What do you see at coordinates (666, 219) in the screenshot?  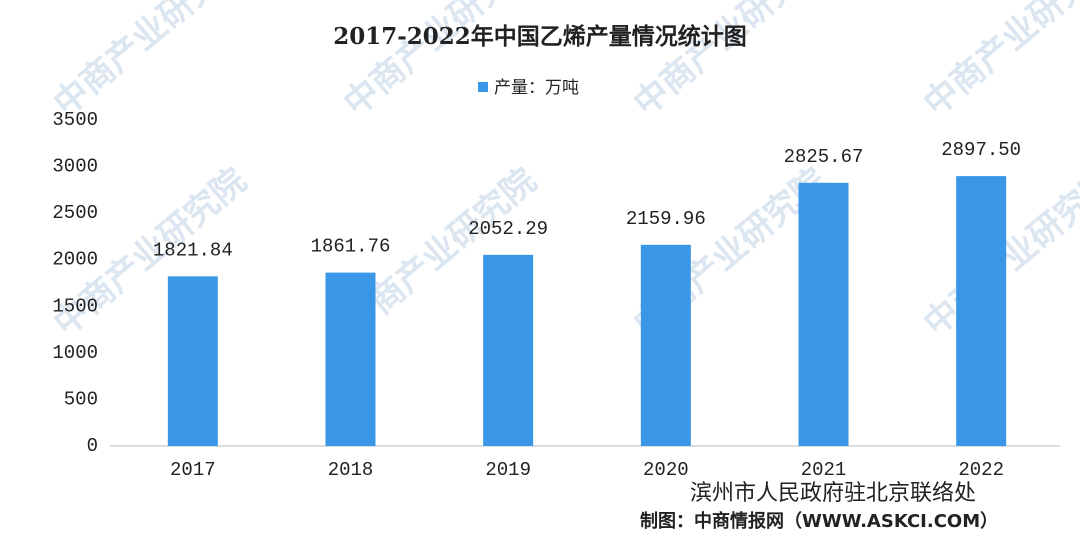 I see `data-label: 2159.96` at bounding box center [666, 219].